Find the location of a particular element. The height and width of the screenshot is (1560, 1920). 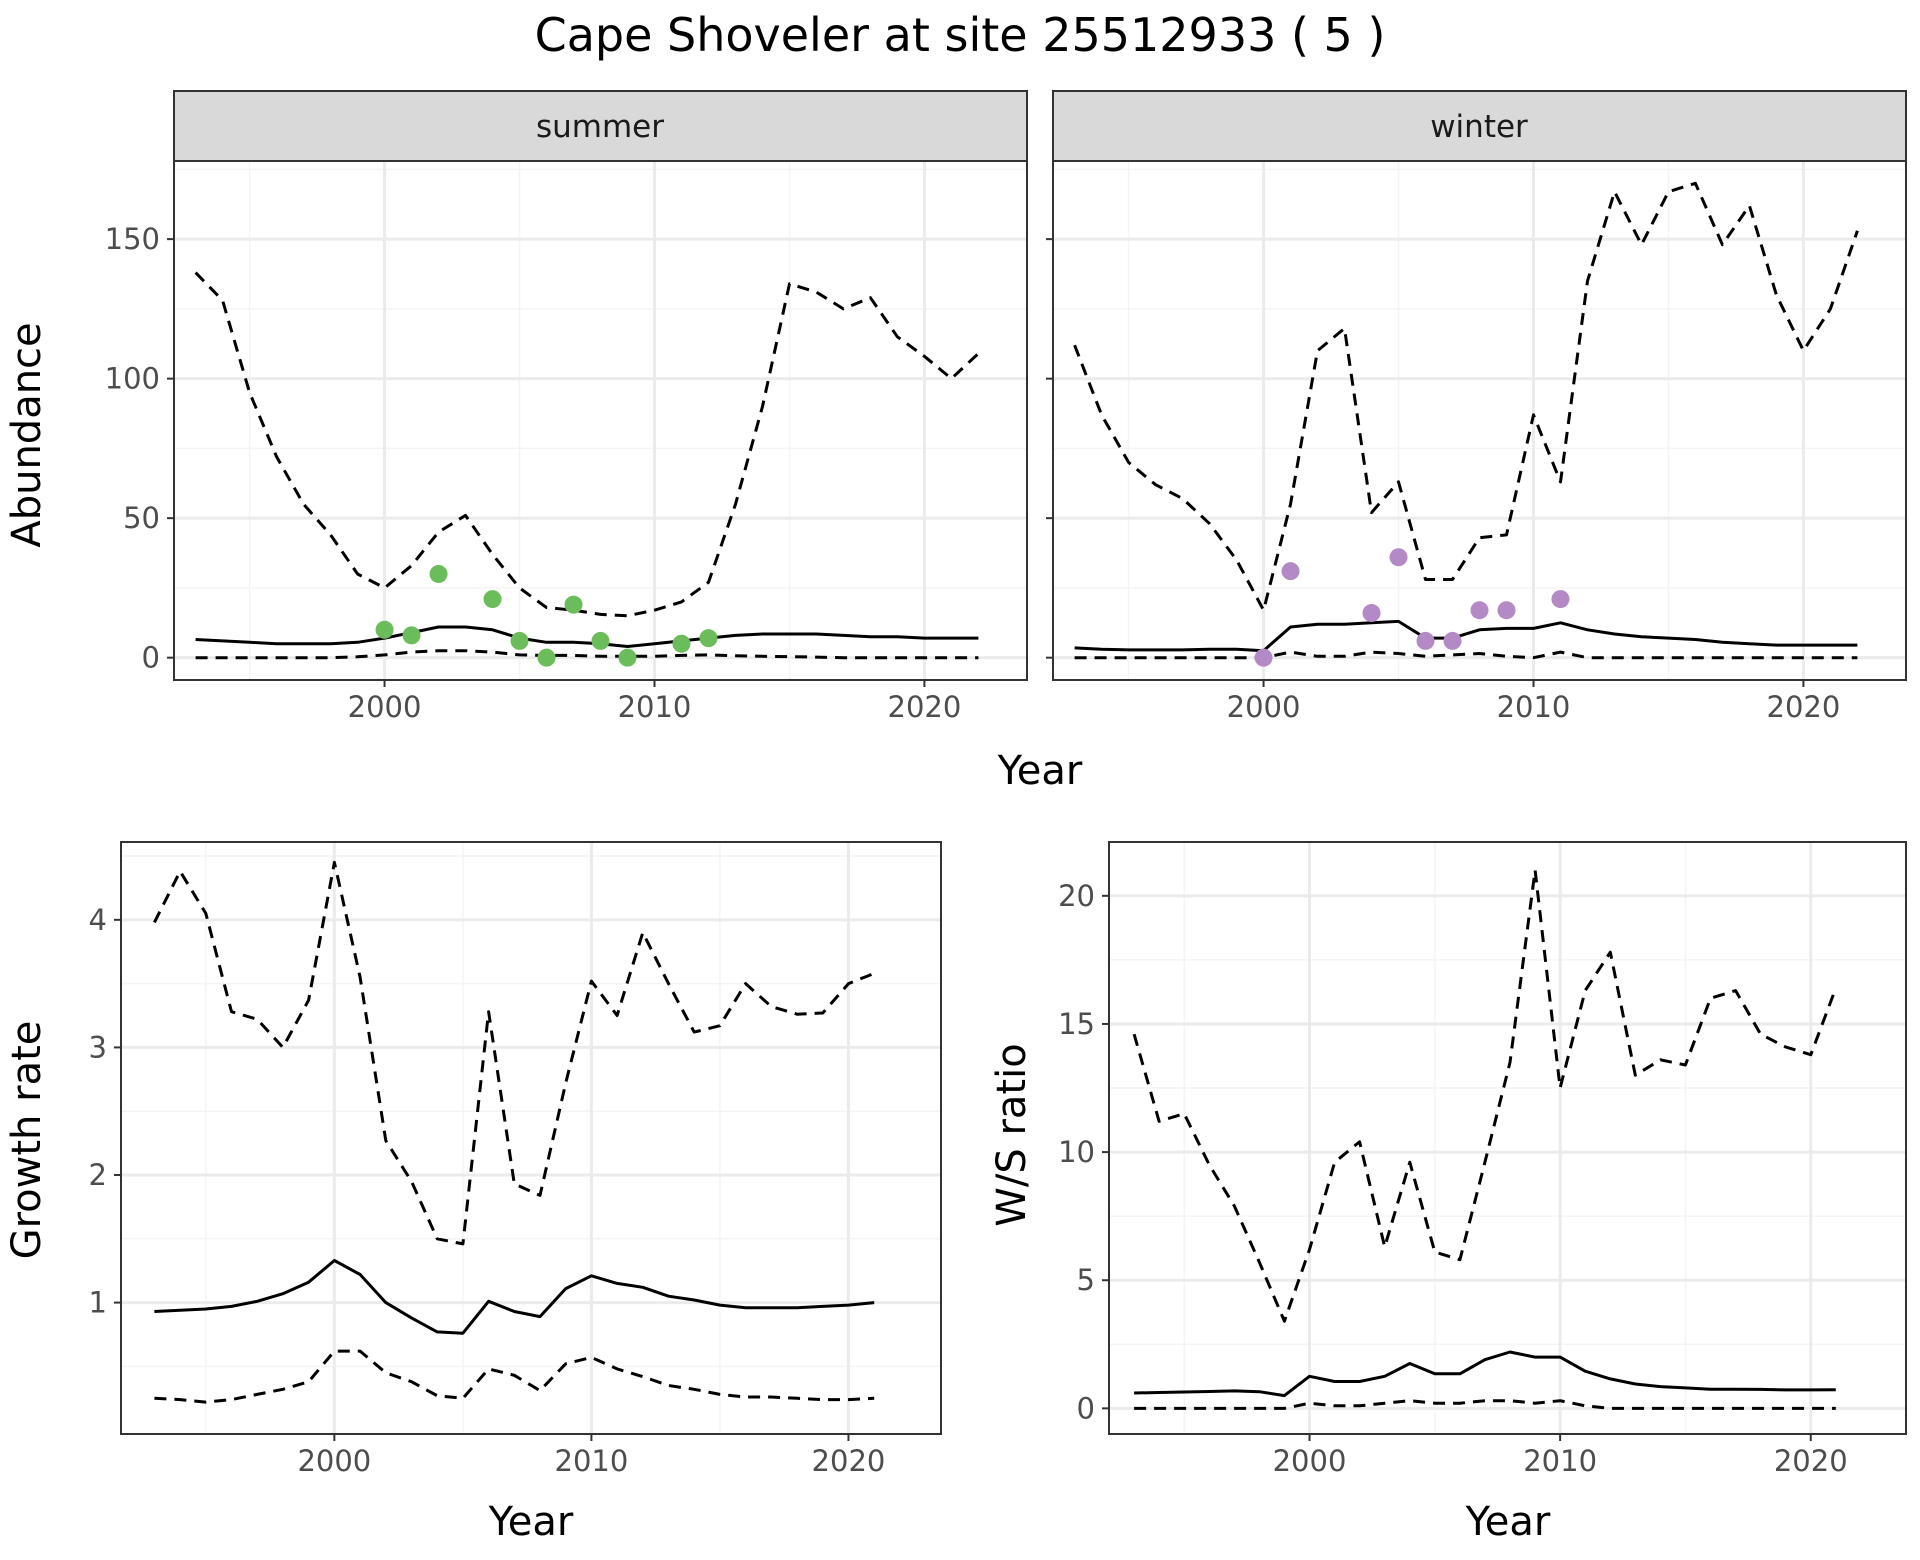

summer-x-tick-label: 2020 is located at coordinates (925, 707).